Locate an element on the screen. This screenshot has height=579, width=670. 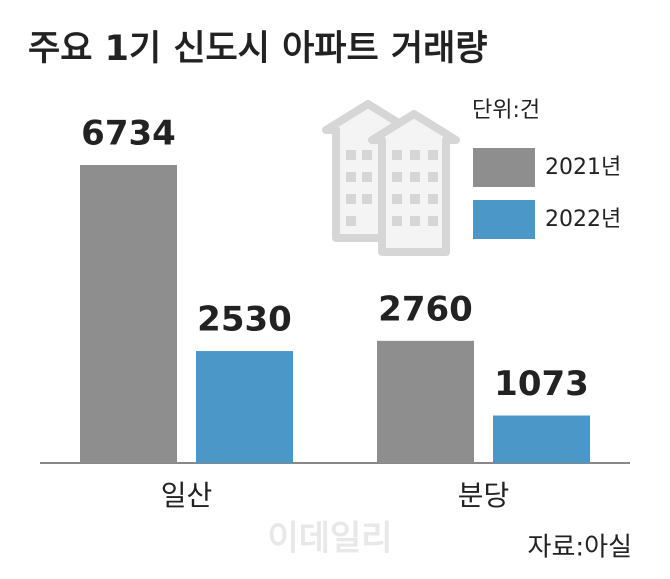
legend-label: 2022년 is located at coordinates (583, 219).